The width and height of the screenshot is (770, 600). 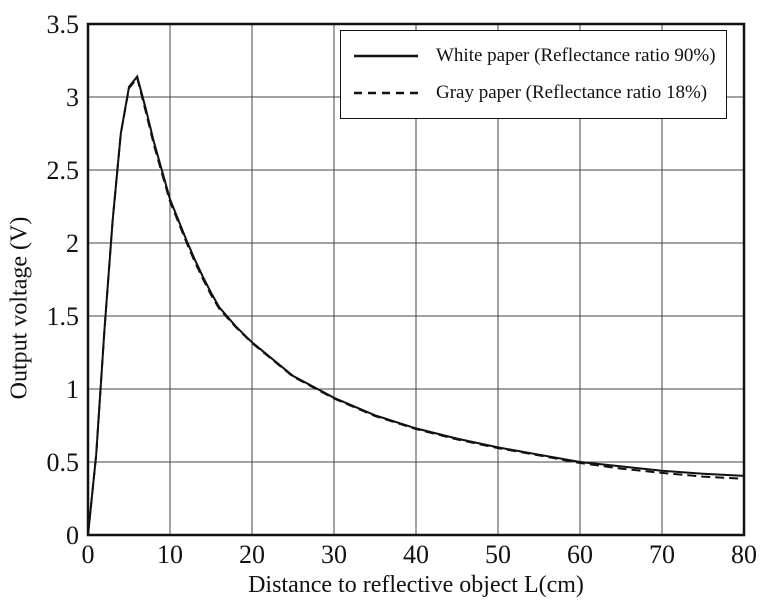 I want to click on x-tick-label: 80, so click(x=744, y=554).